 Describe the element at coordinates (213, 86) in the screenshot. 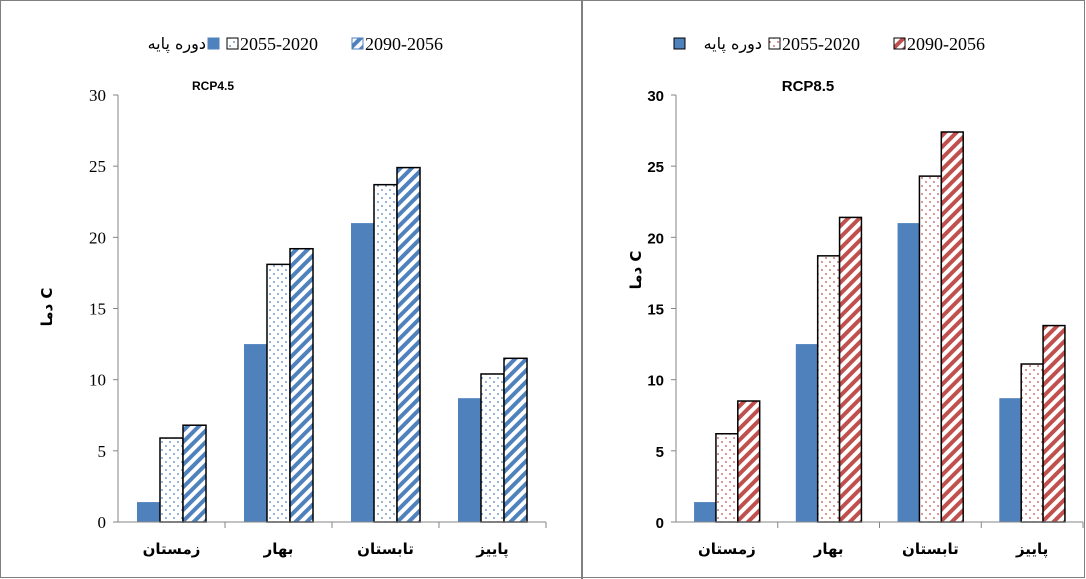

I see `chart-title: RCP4.5` at that location.